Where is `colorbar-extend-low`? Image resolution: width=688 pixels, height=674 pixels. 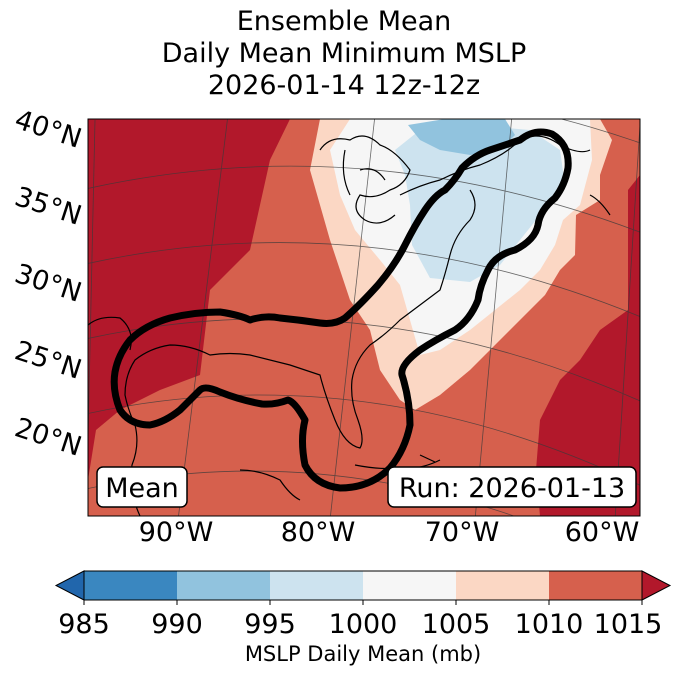
colorbar-extend-low is located at coordinates (69, 585).